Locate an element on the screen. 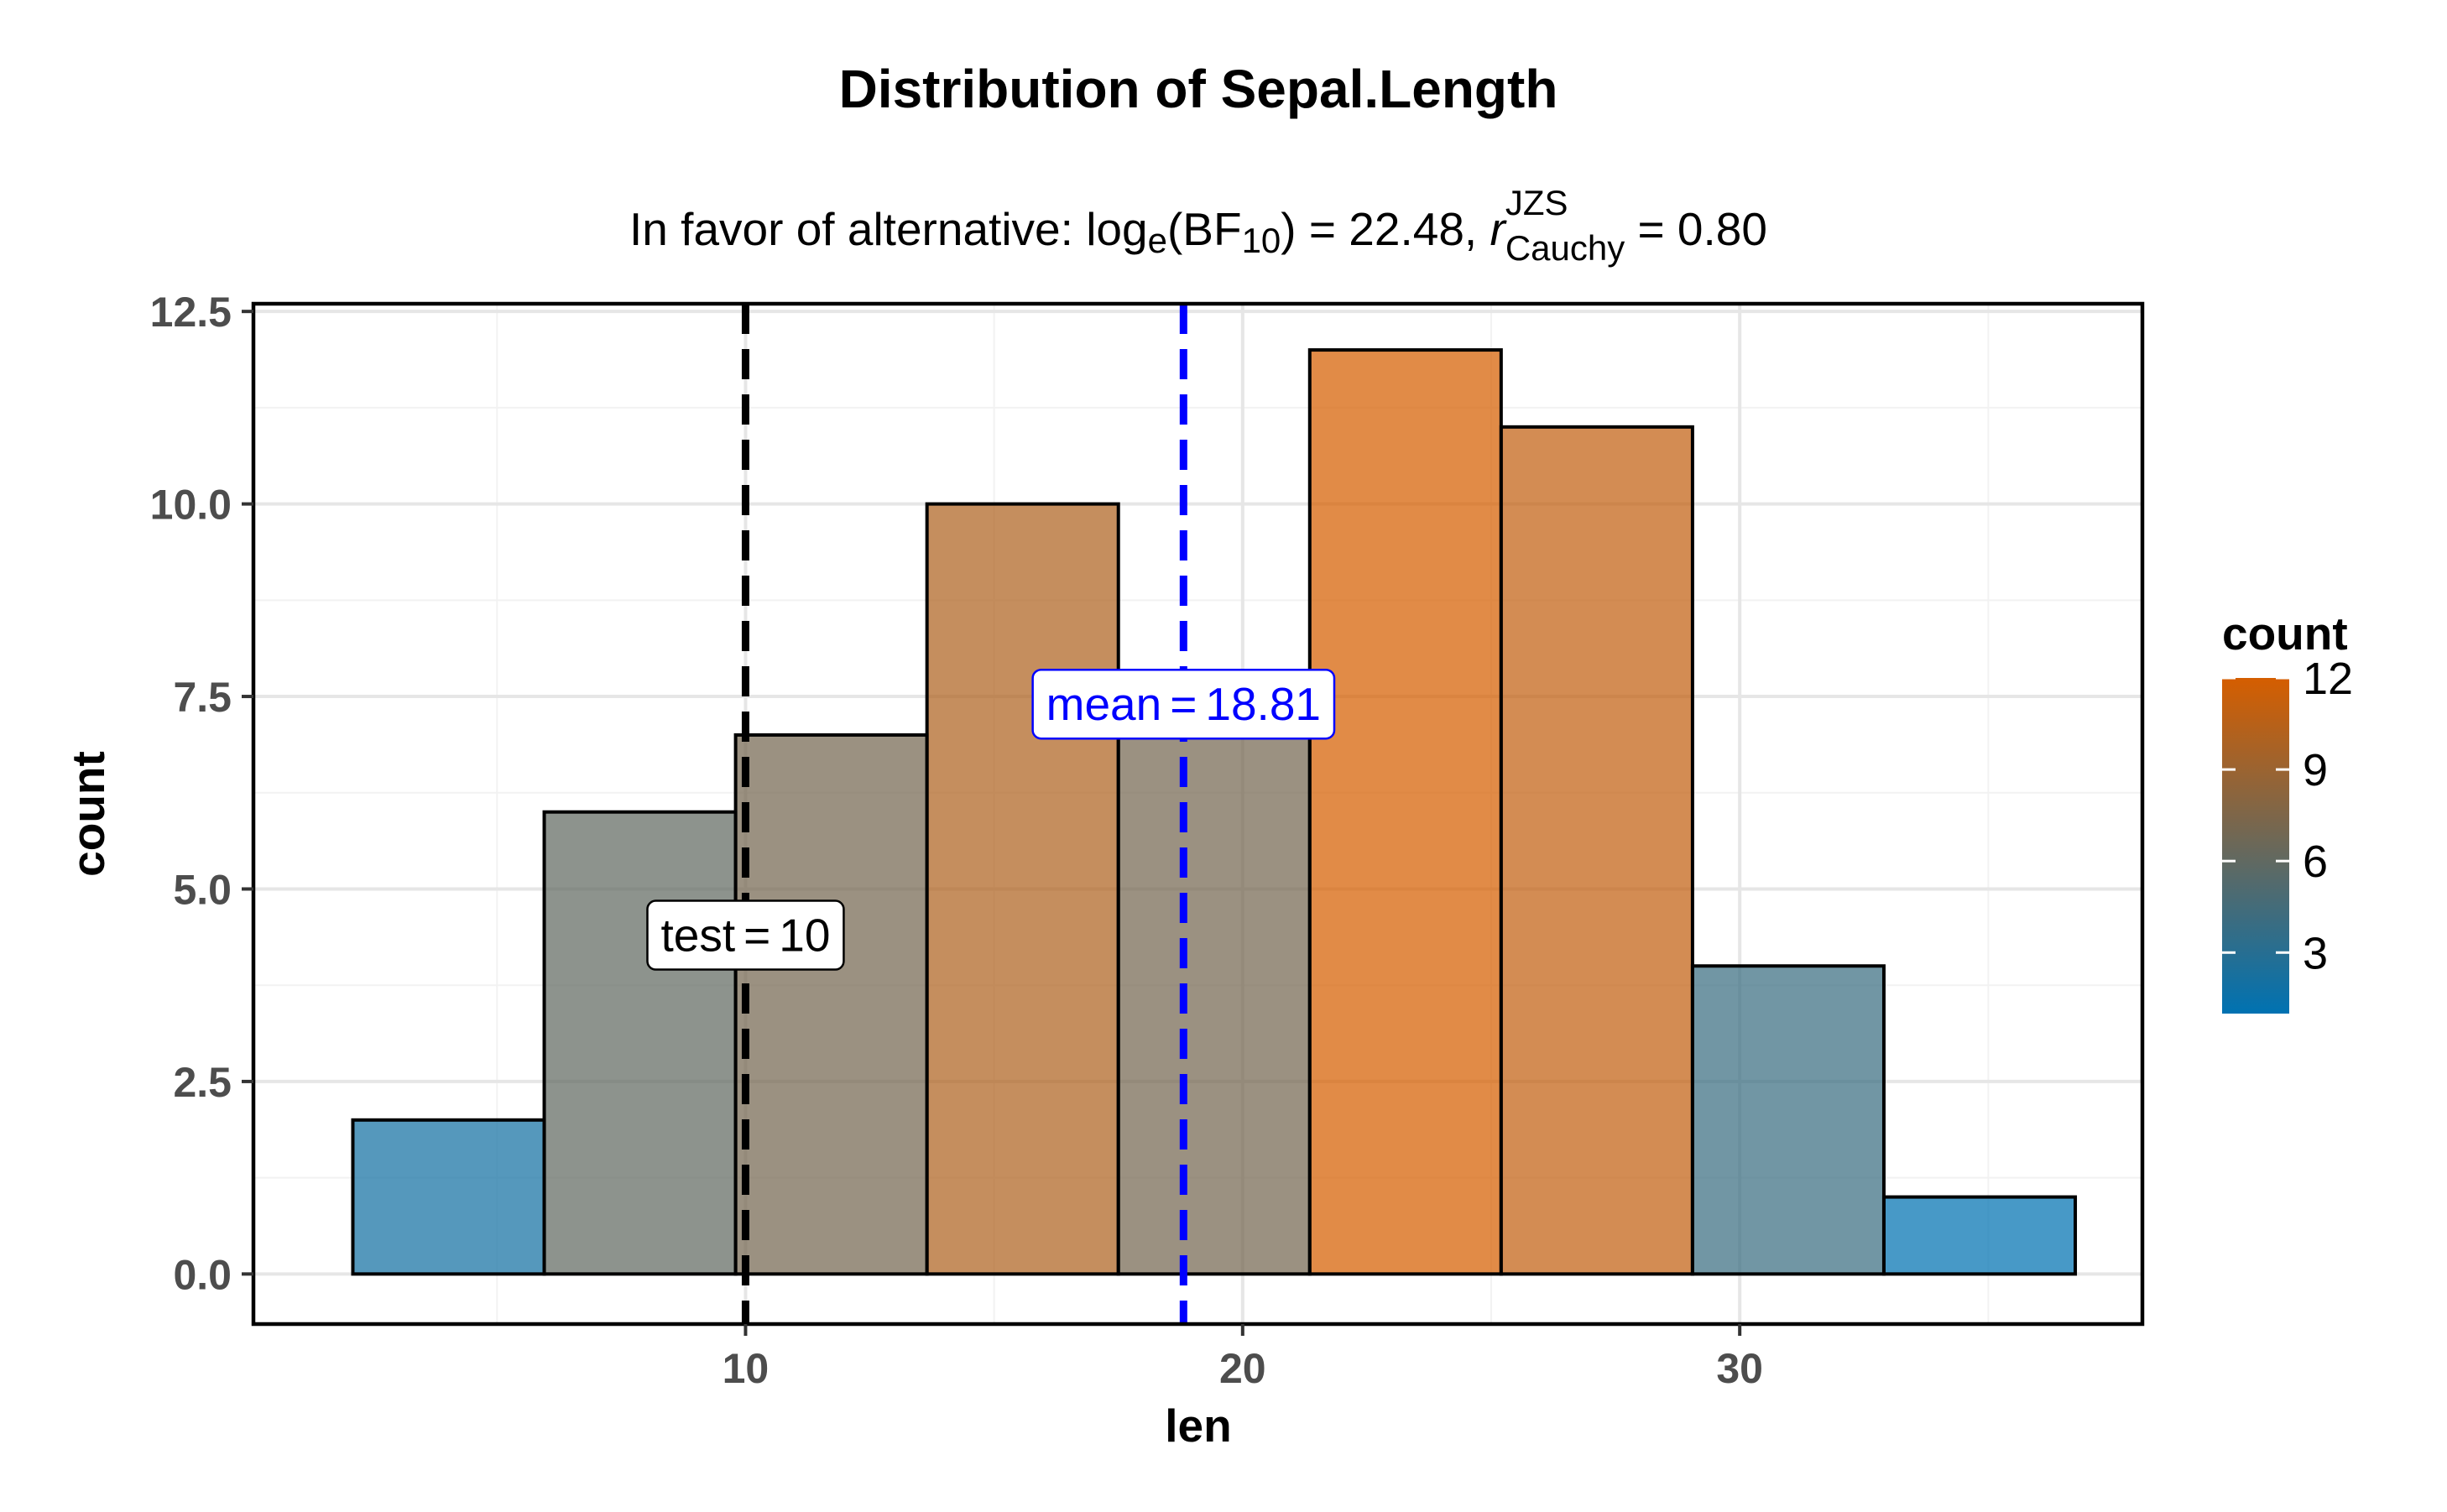  legend-ticks: 3 6 9 12 is located at coordinates (2287, 816).